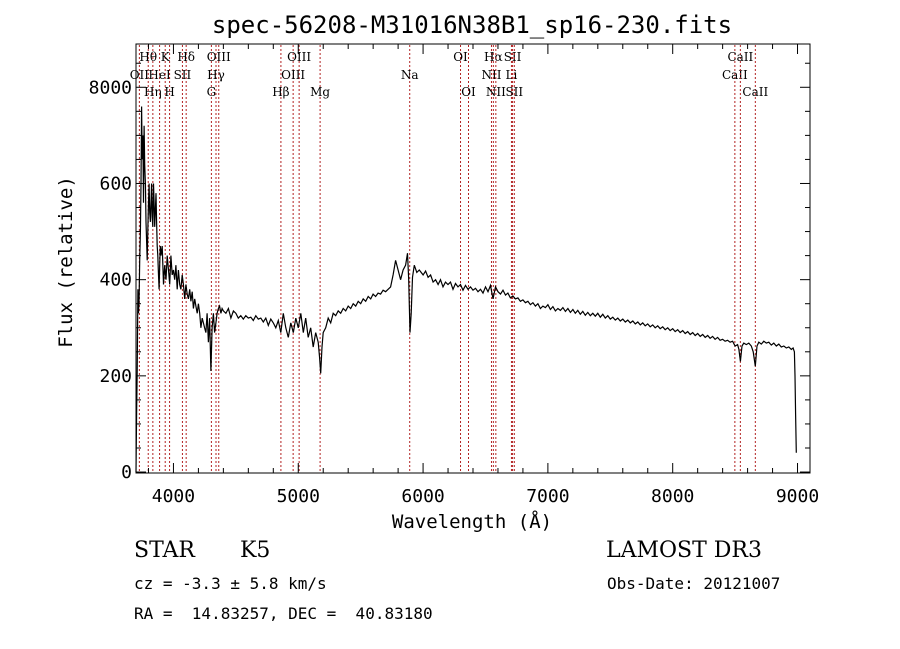 Image resolution: width=900 pixels, height=649 pixels. What do you see at coordinates (512, 75) in the screenshot?
I see `line-marker-label: Li` at bounding box center [512, 75].